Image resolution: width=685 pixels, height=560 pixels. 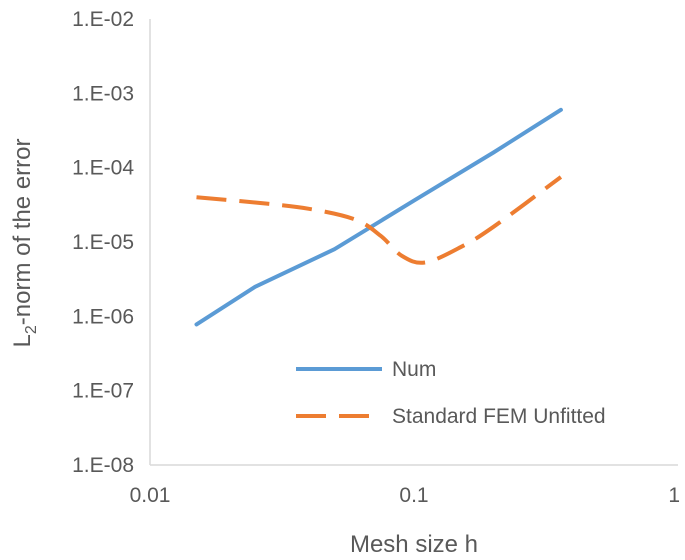 What do you see at coordinates (103, 316) in the screenshot?
I see `y-tick-label: 1.E-06` at bounding box center [103, 316].